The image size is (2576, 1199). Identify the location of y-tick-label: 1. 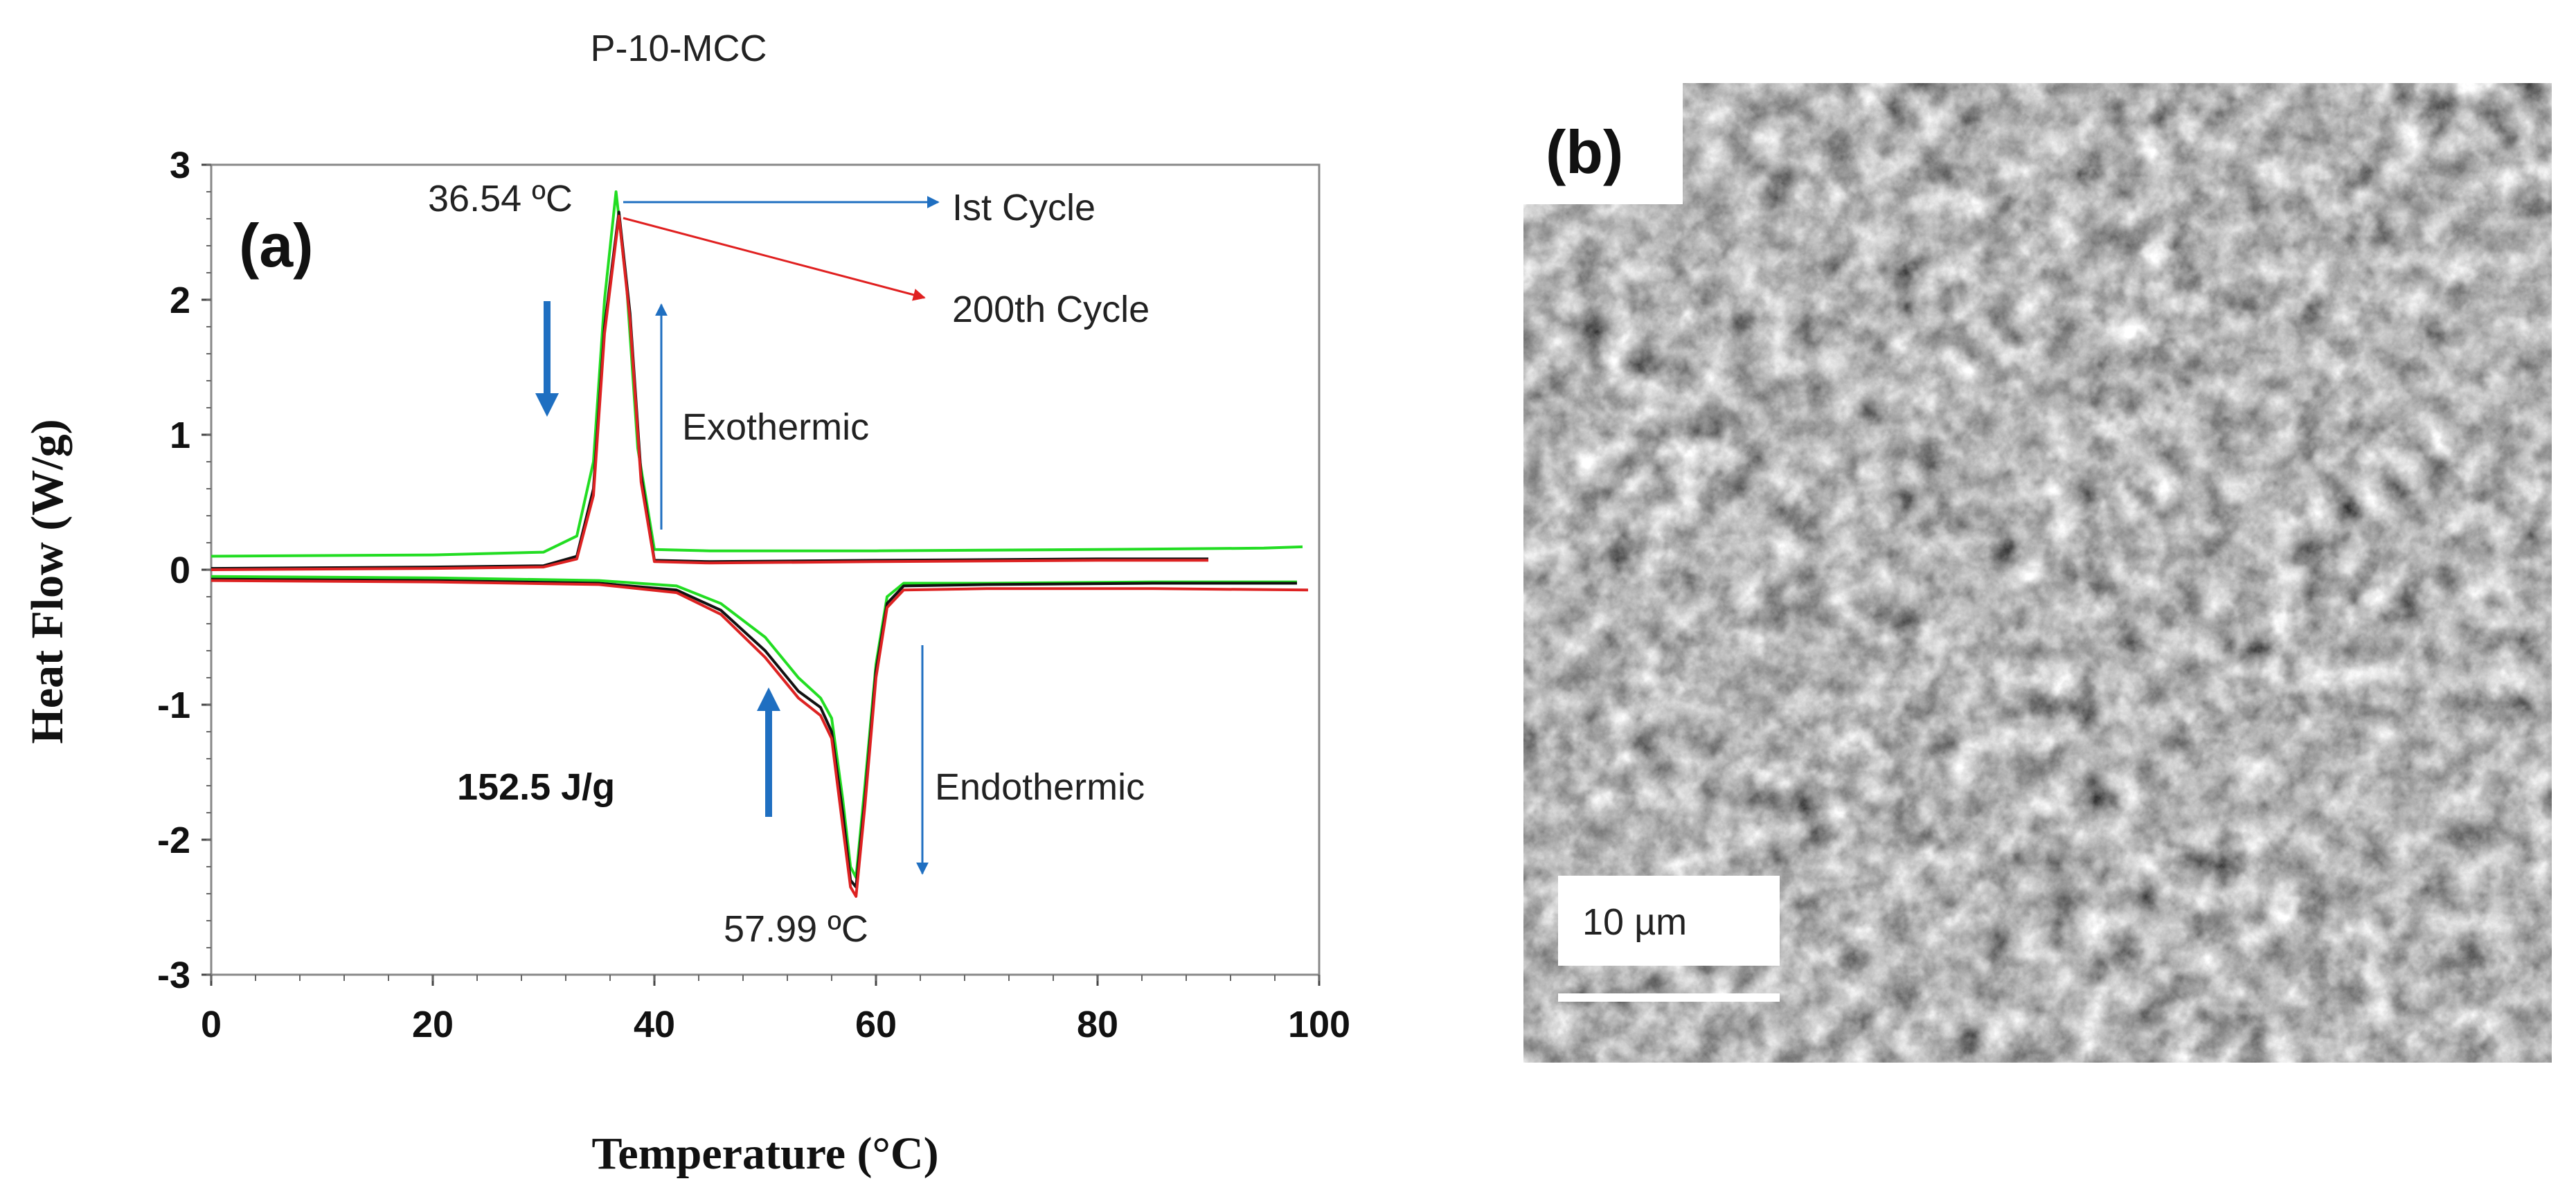
(180, 435).